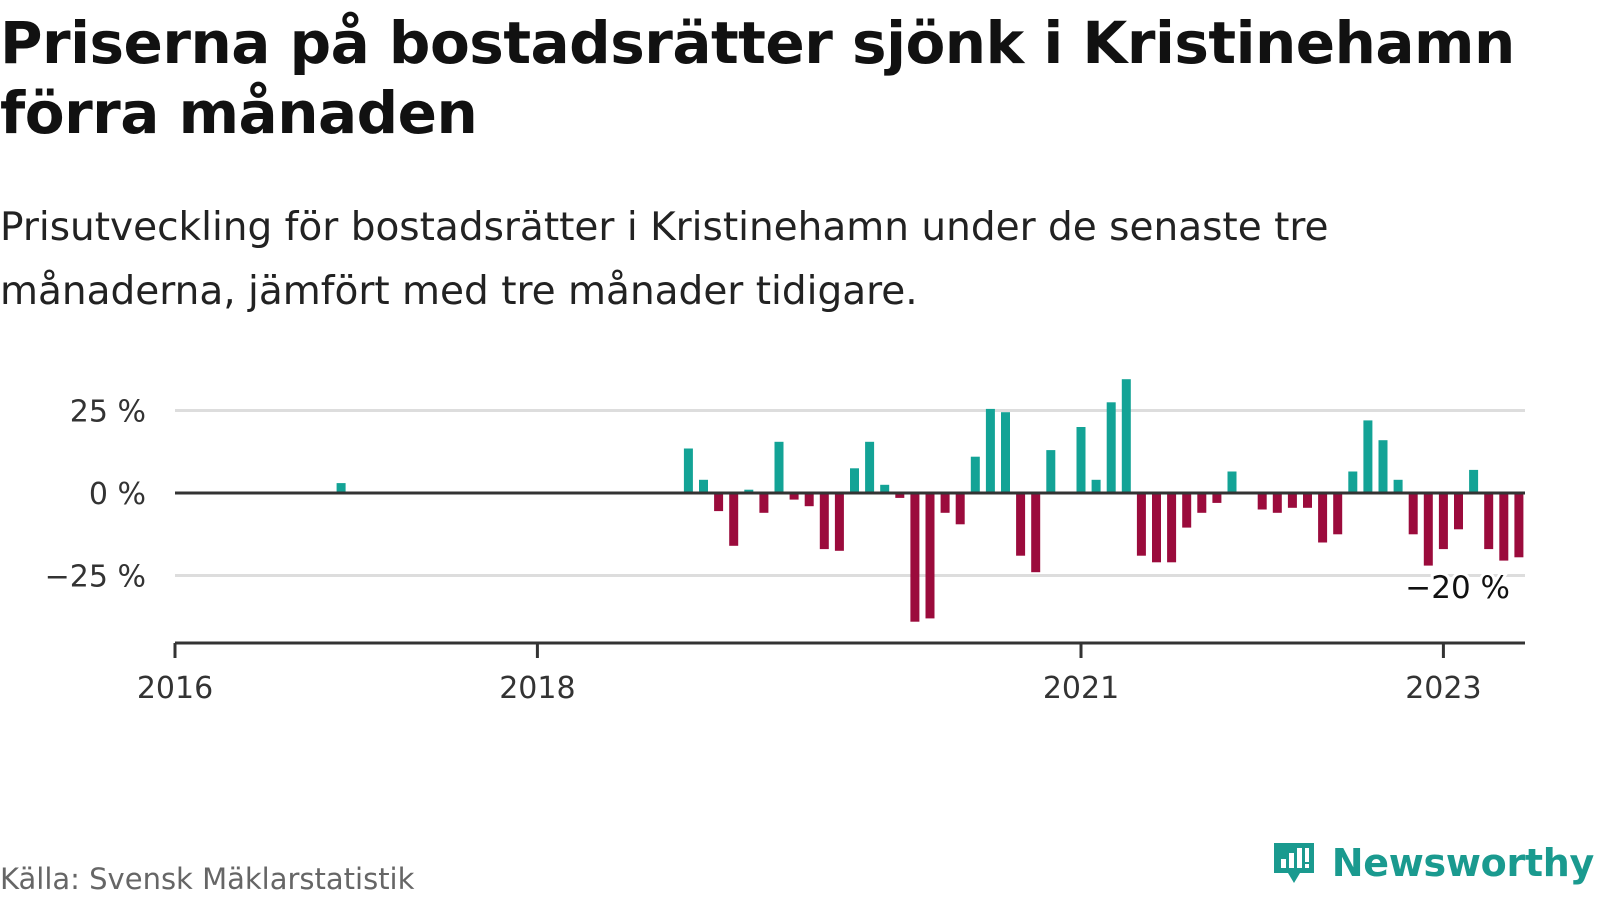 The width and height of the screenshot is (1600, 900). Describe the element at coordinates (1463, 863) in the screenshot. I see `brand-name: Newsworthy` at that location.